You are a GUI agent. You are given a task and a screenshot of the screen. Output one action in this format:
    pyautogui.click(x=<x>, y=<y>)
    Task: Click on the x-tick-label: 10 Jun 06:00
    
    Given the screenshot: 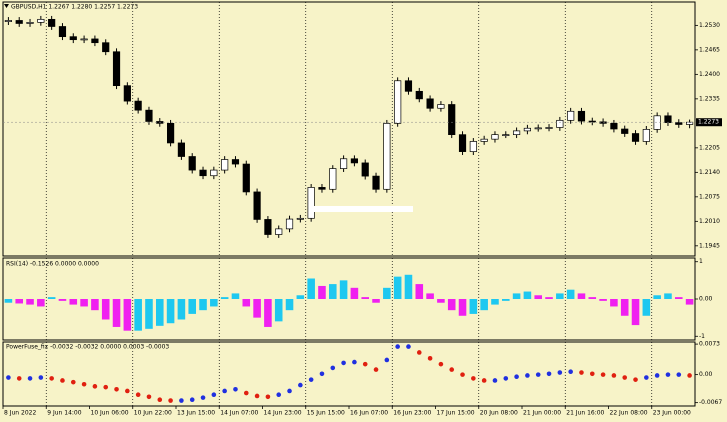 What is the action you would take?
    pyautogui.click(x=110, y=413)
    